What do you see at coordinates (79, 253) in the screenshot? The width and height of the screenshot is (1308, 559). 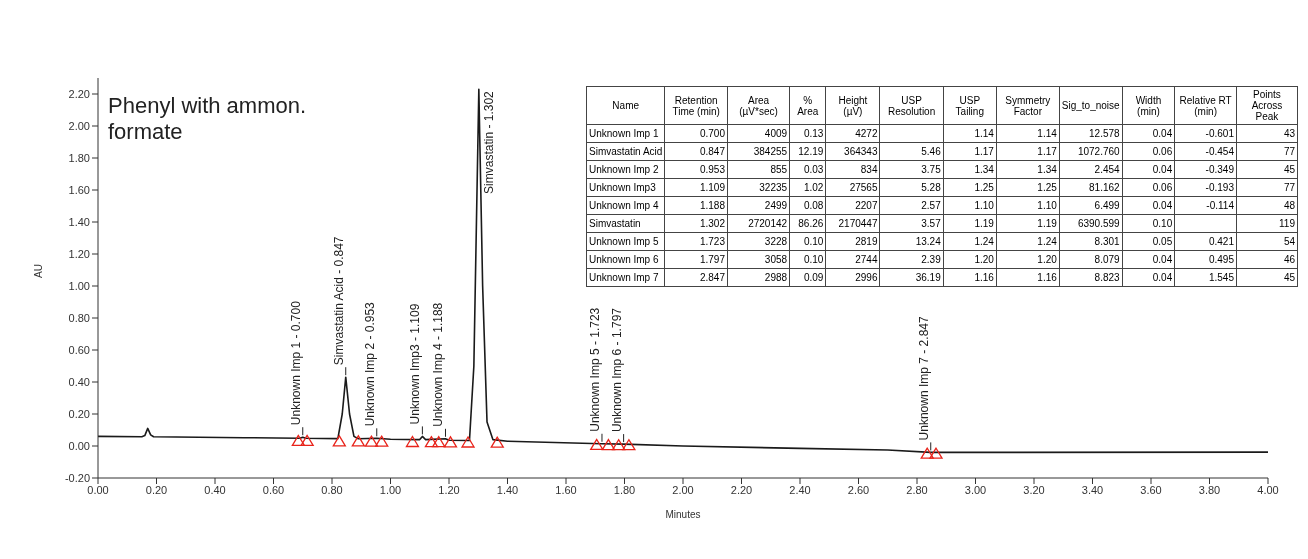 I see `y-tick-label: 1.20` at bounding box center [79, 253].